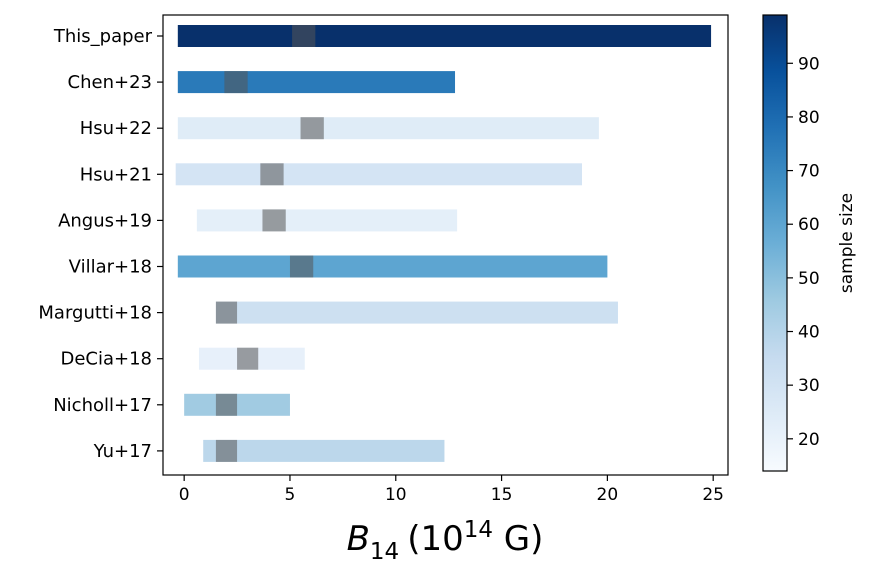 This screenshot has width=873, height=579. What do you see at coordinates (396, 495) in the screenshot?
I see `x-tick-label-10: 10` at bounding box center [396, 495].